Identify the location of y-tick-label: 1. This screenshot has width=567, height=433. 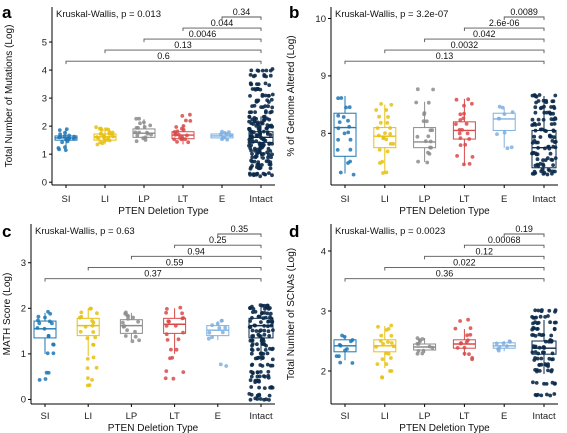
(23, 354).